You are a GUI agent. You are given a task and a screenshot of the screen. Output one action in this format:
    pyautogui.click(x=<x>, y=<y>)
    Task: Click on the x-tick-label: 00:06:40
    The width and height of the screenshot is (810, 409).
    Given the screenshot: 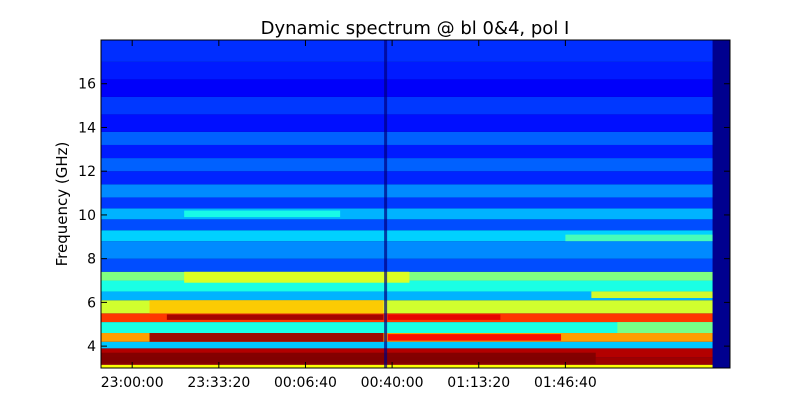 What is the action you would take?
    pyautogui.click(x=305, y=383)
    